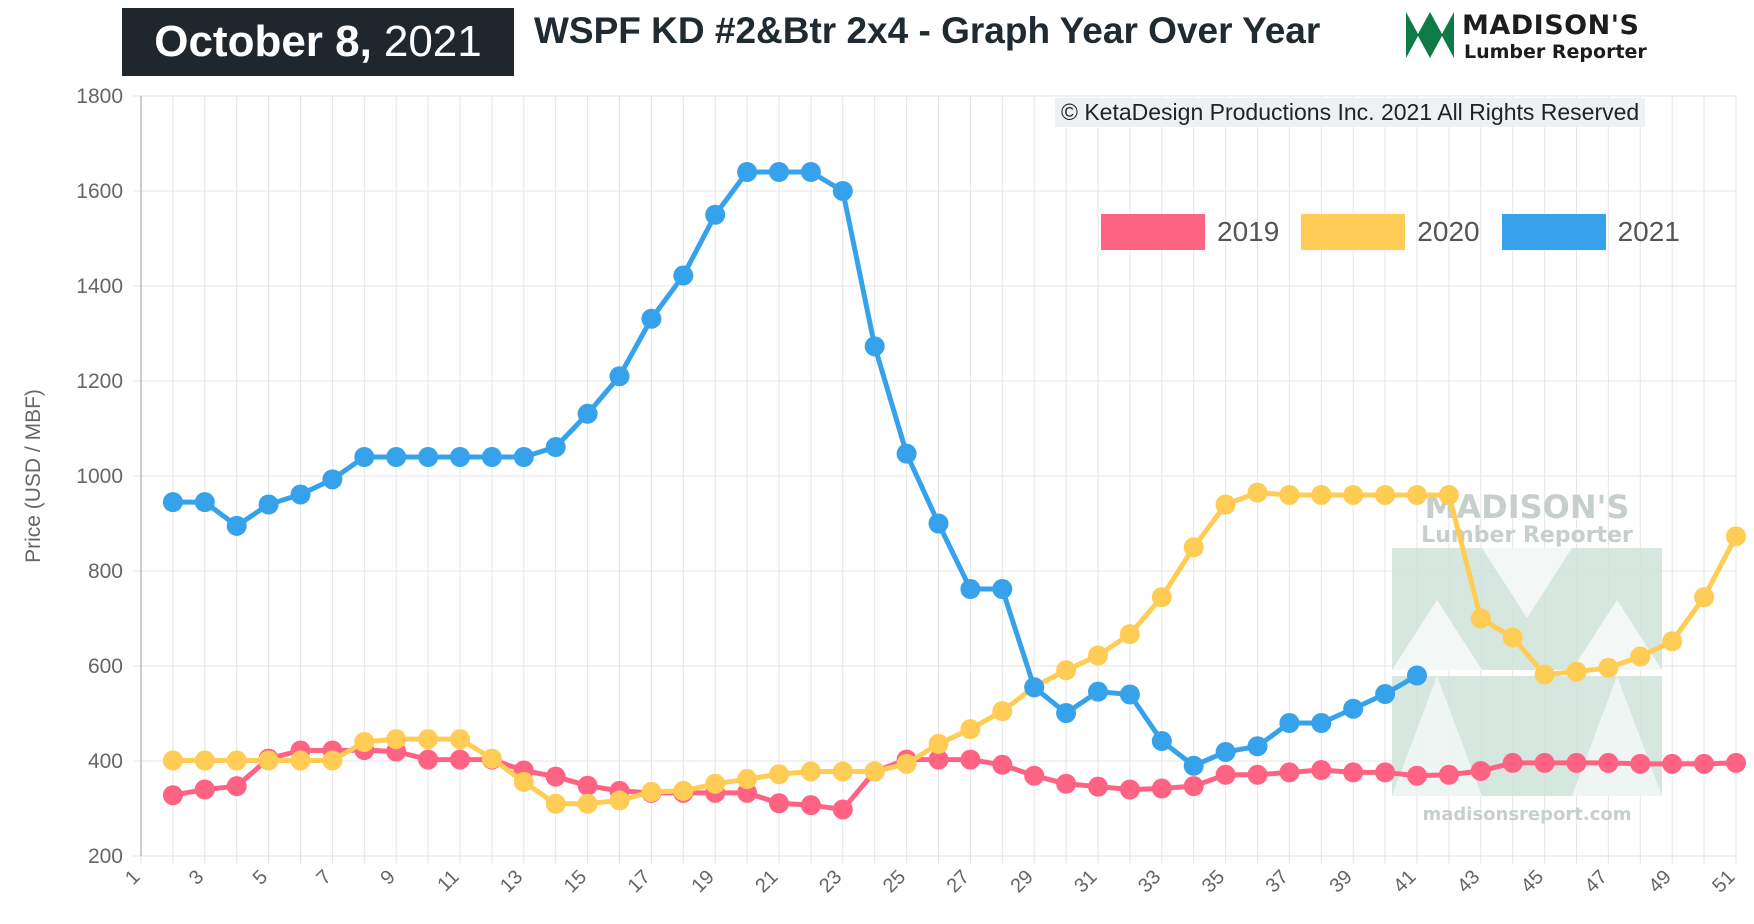 This screenshot has height=924, width=1754. What do you see at coordinates (1021, 881) in the screenshot?
I see `x-tick-label: 29` at bounding box center [1021, 881].